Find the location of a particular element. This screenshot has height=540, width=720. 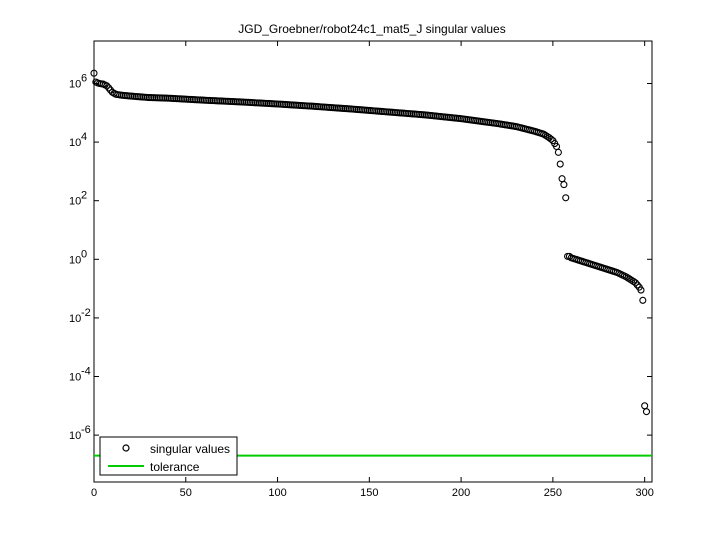

legend-box is located at coordinates (168, 456).